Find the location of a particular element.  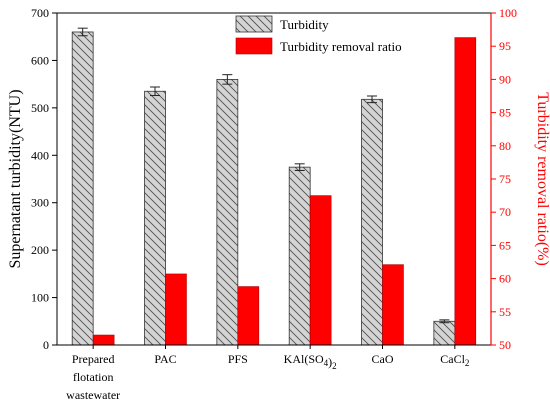

legend-label-removal-ratio: Turbidity removal ratio is located at coordinates (341, 46).